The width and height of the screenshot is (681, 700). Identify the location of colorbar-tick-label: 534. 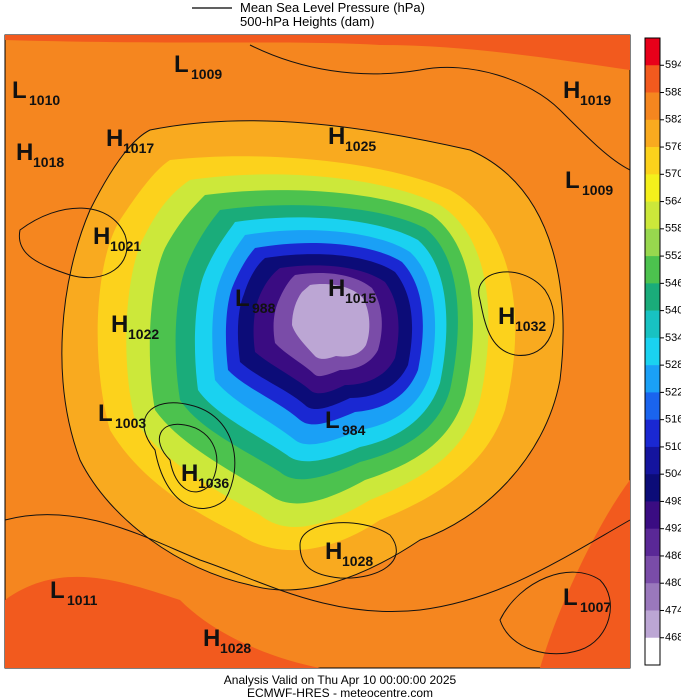
(673, 338).